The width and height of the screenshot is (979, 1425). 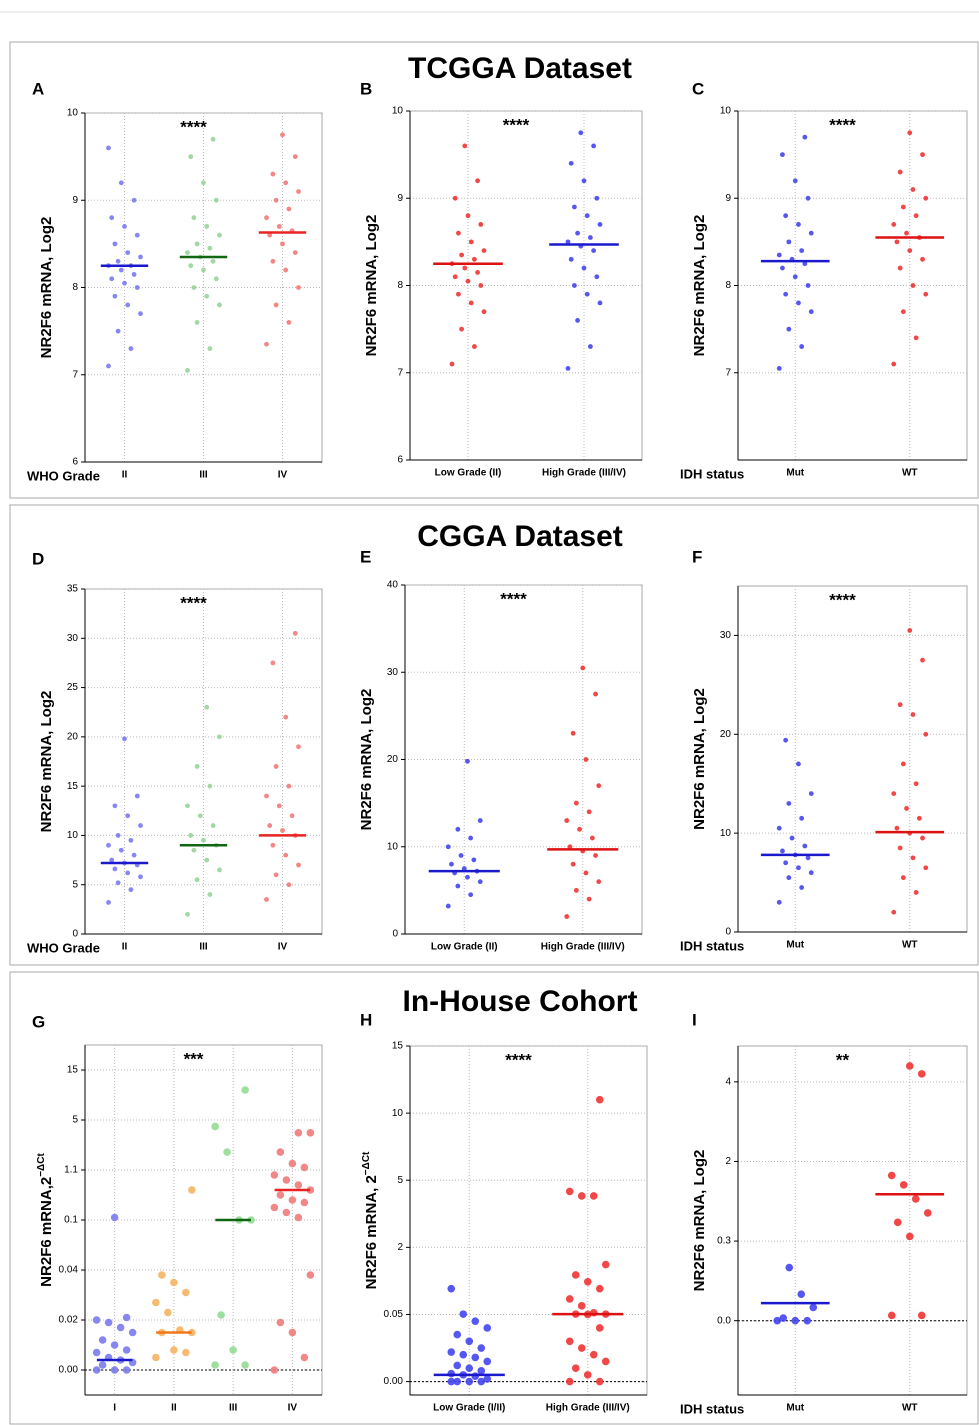 What do you see at coordinates (728, 1161) in the screenshot?
I see `y-tick-label: 2` at bounding box center [728, 1161].